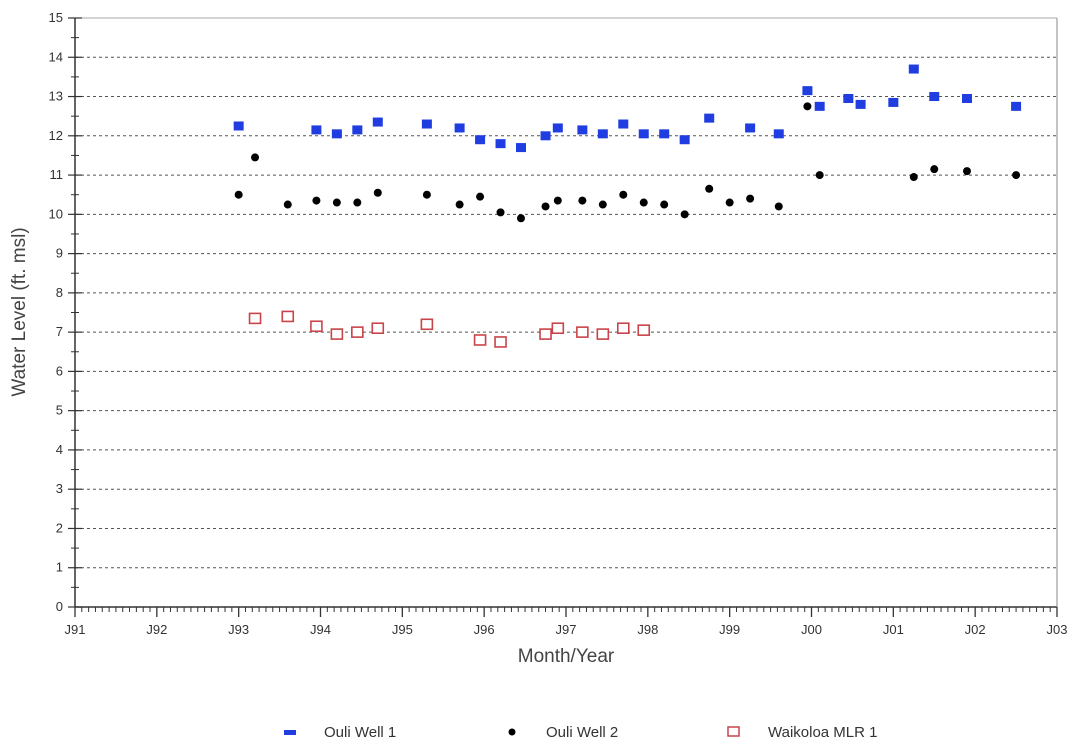 This screenshot has height=750, width=1074. I want to click on y-tick-label: 10, so click(56, 213).